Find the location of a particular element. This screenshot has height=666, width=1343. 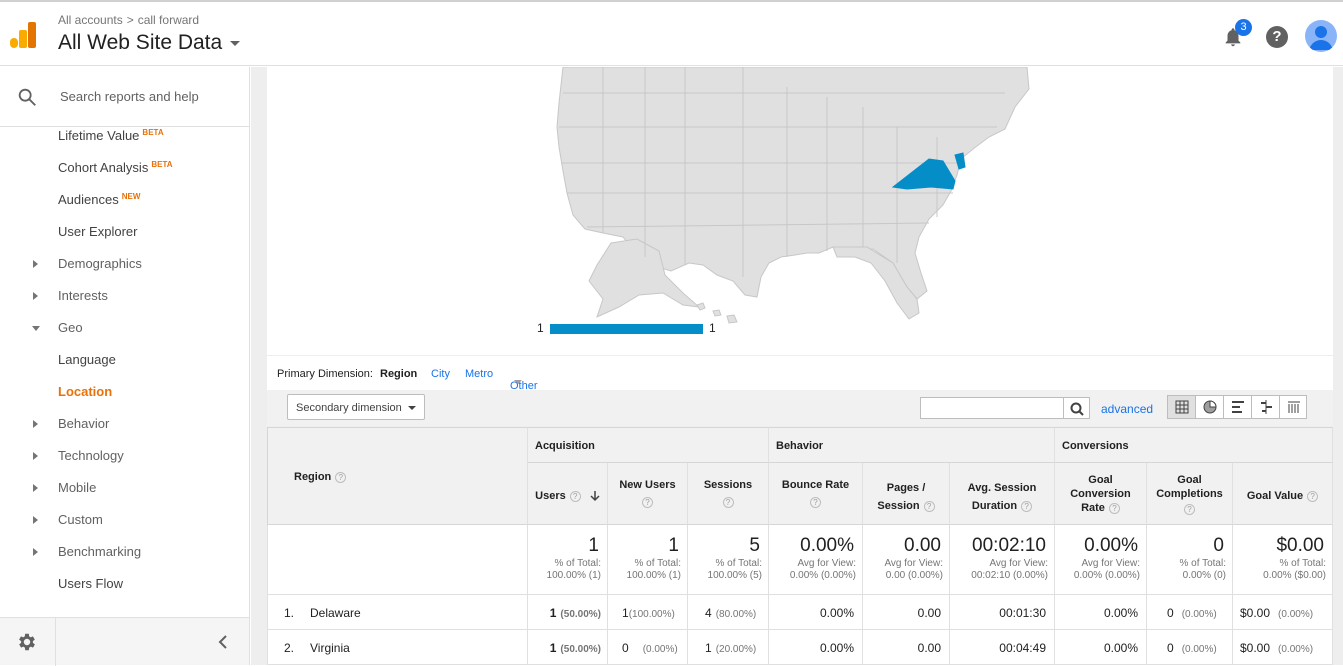

sidebar-item-custom: Custom is located at coordinates (124, 520).